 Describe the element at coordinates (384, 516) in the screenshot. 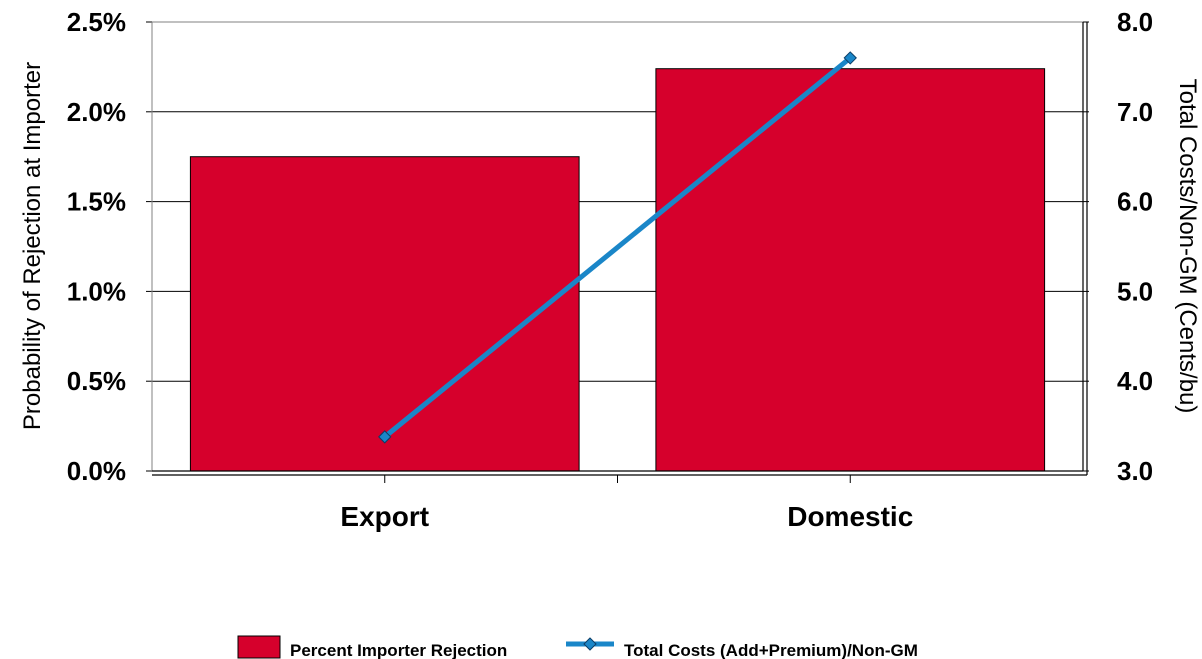

I see `x-tick-label: Export` at that location.